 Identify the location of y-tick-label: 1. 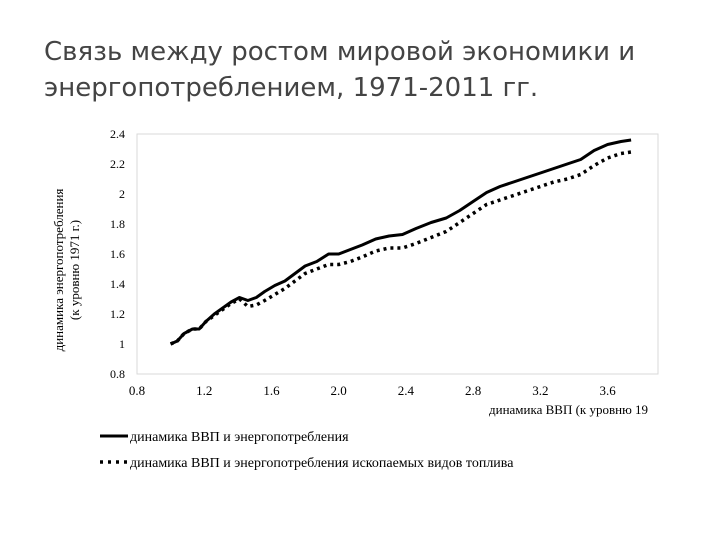
(122, 344).